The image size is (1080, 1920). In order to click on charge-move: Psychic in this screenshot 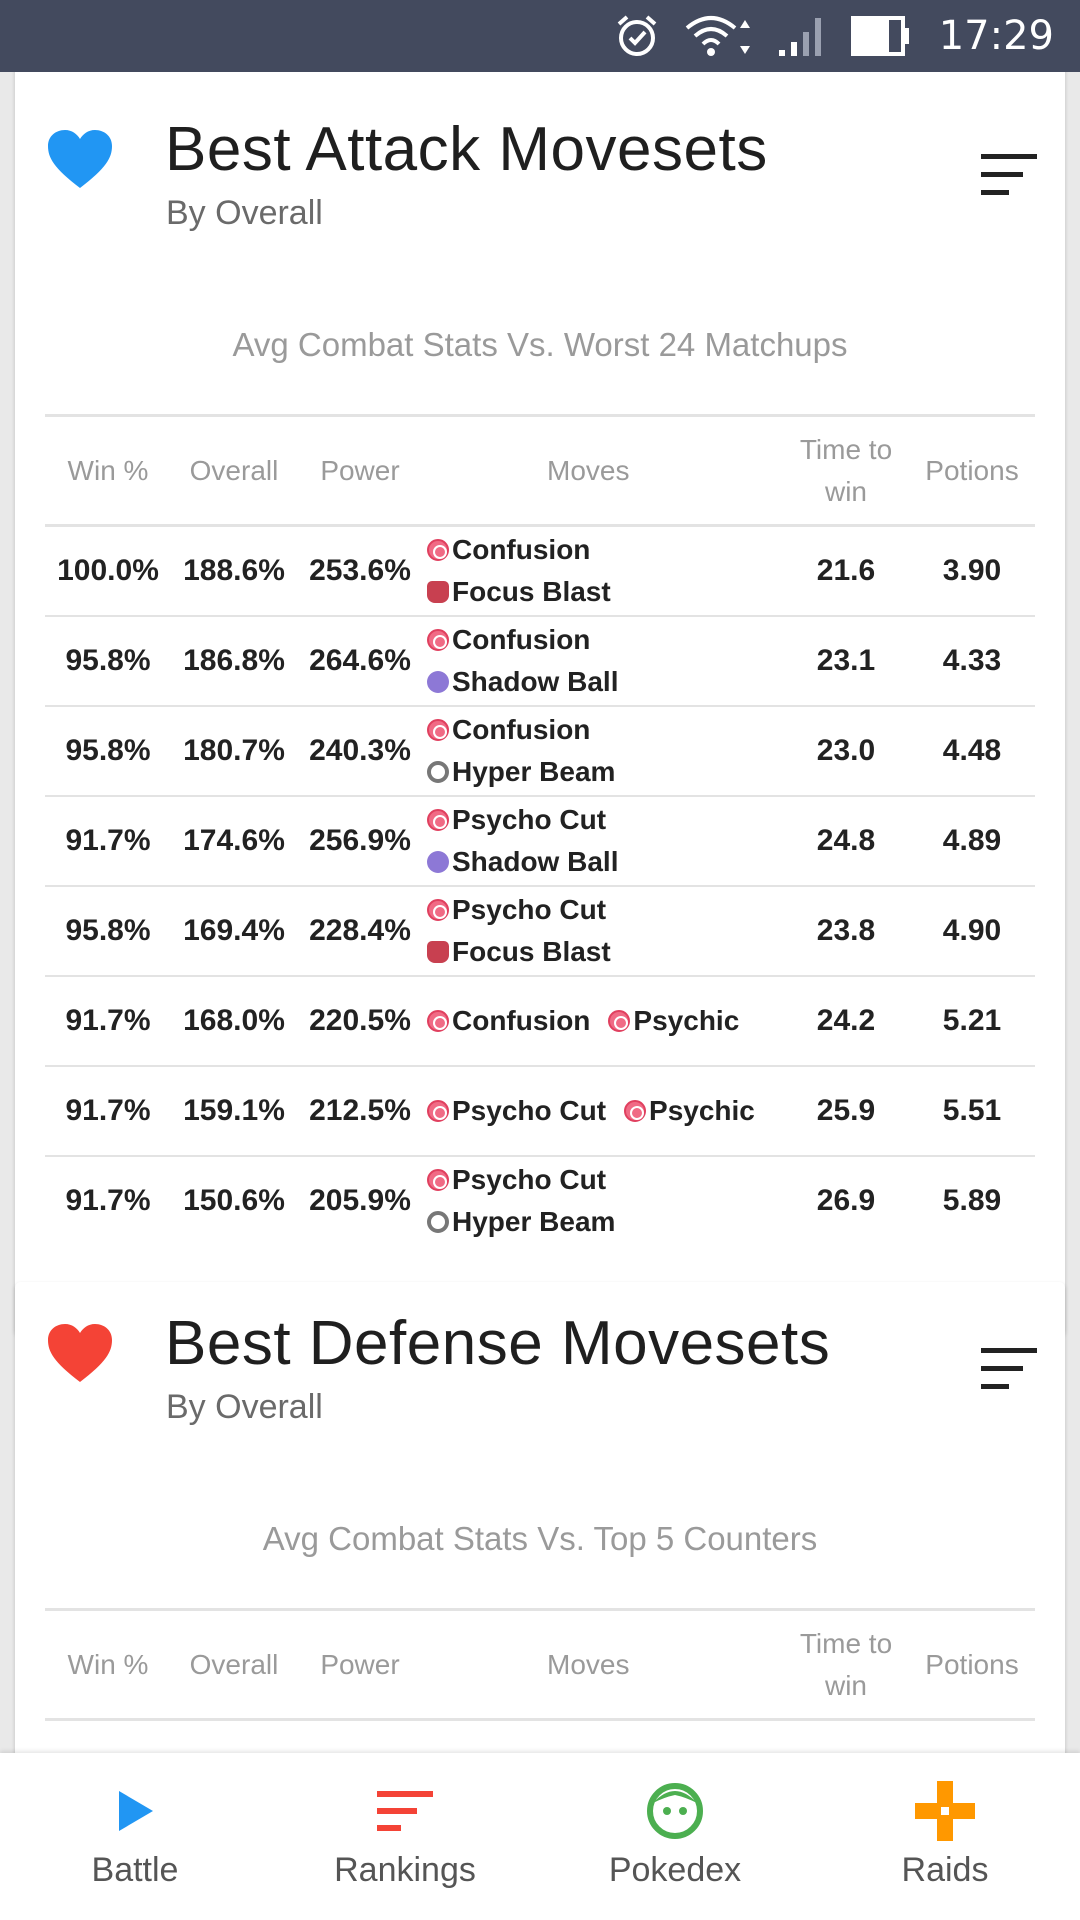, I will do `click(673, 1021)`.